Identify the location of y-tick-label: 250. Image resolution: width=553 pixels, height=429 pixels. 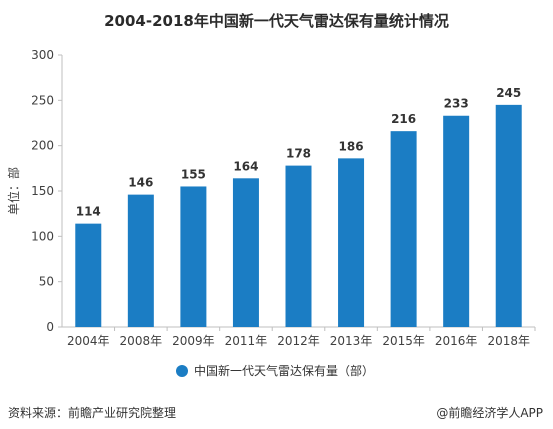
(42, 100).